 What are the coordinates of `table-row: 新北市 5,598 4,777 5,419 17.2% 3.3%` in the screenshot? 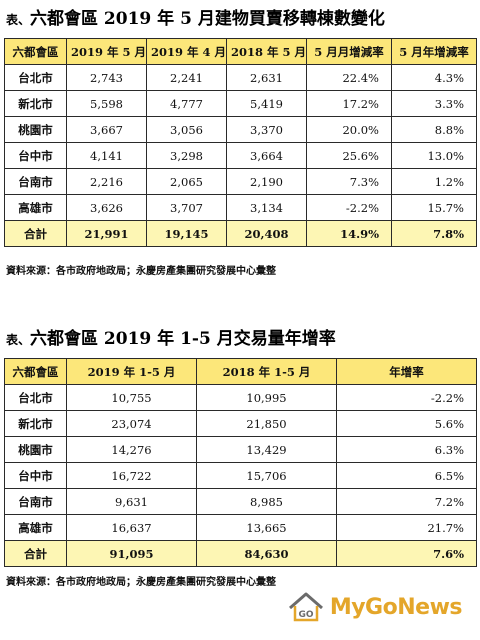 It's located at (240, 103).